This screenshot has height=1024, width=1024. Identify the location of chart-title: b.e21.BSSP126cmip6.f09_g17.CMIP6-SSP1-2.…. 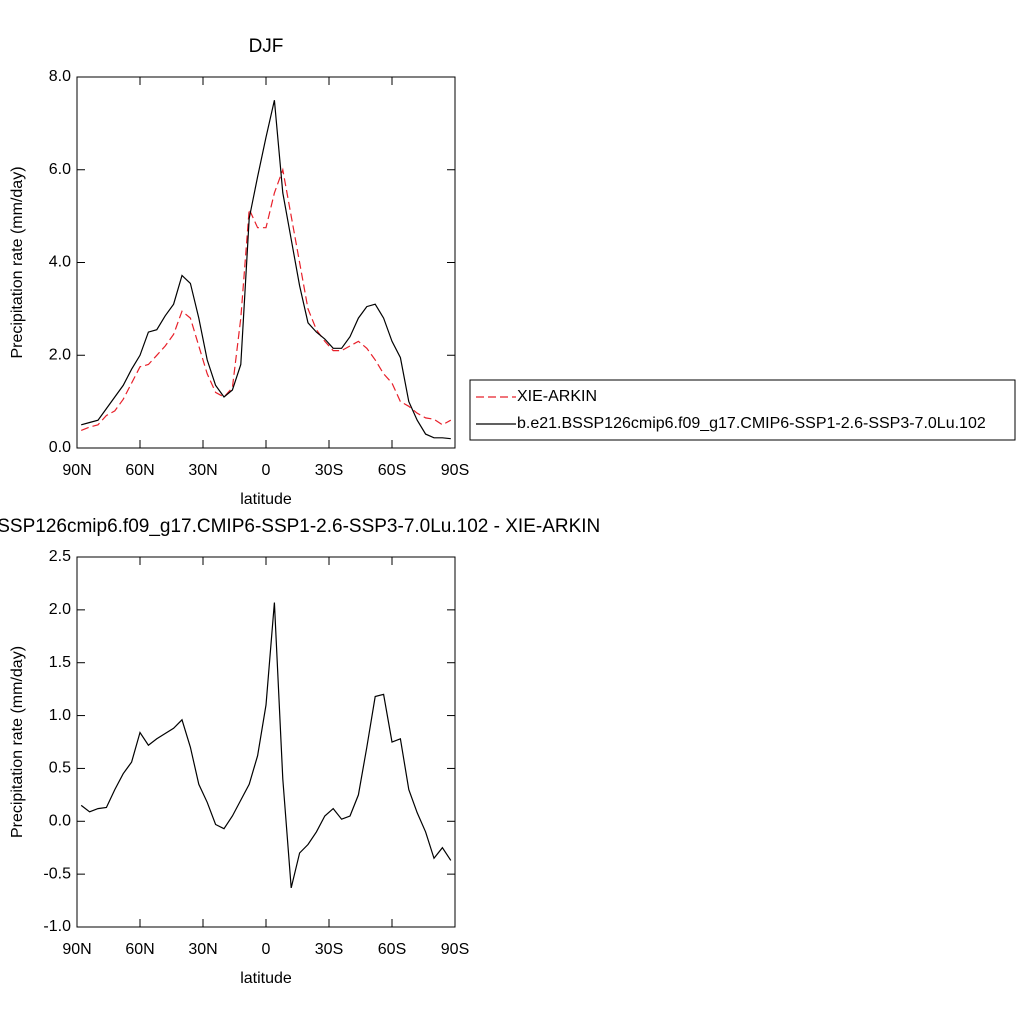
(300, 526).